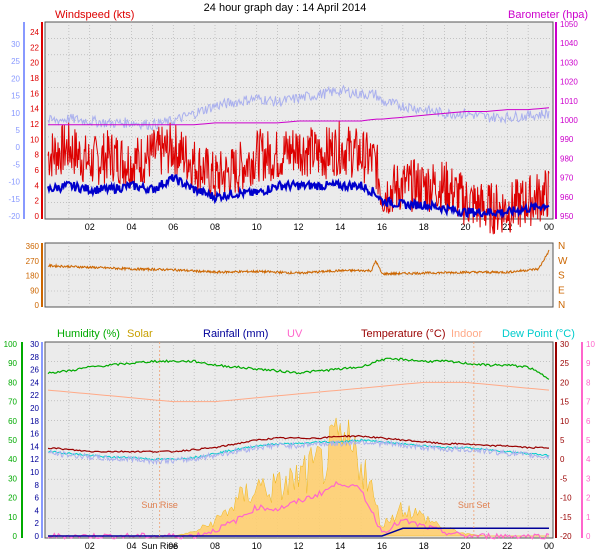  What do you see at coordinates (34, 472) in the screenshot?
I see `rain-y-tick: 10` at bounding box center [34, 472].